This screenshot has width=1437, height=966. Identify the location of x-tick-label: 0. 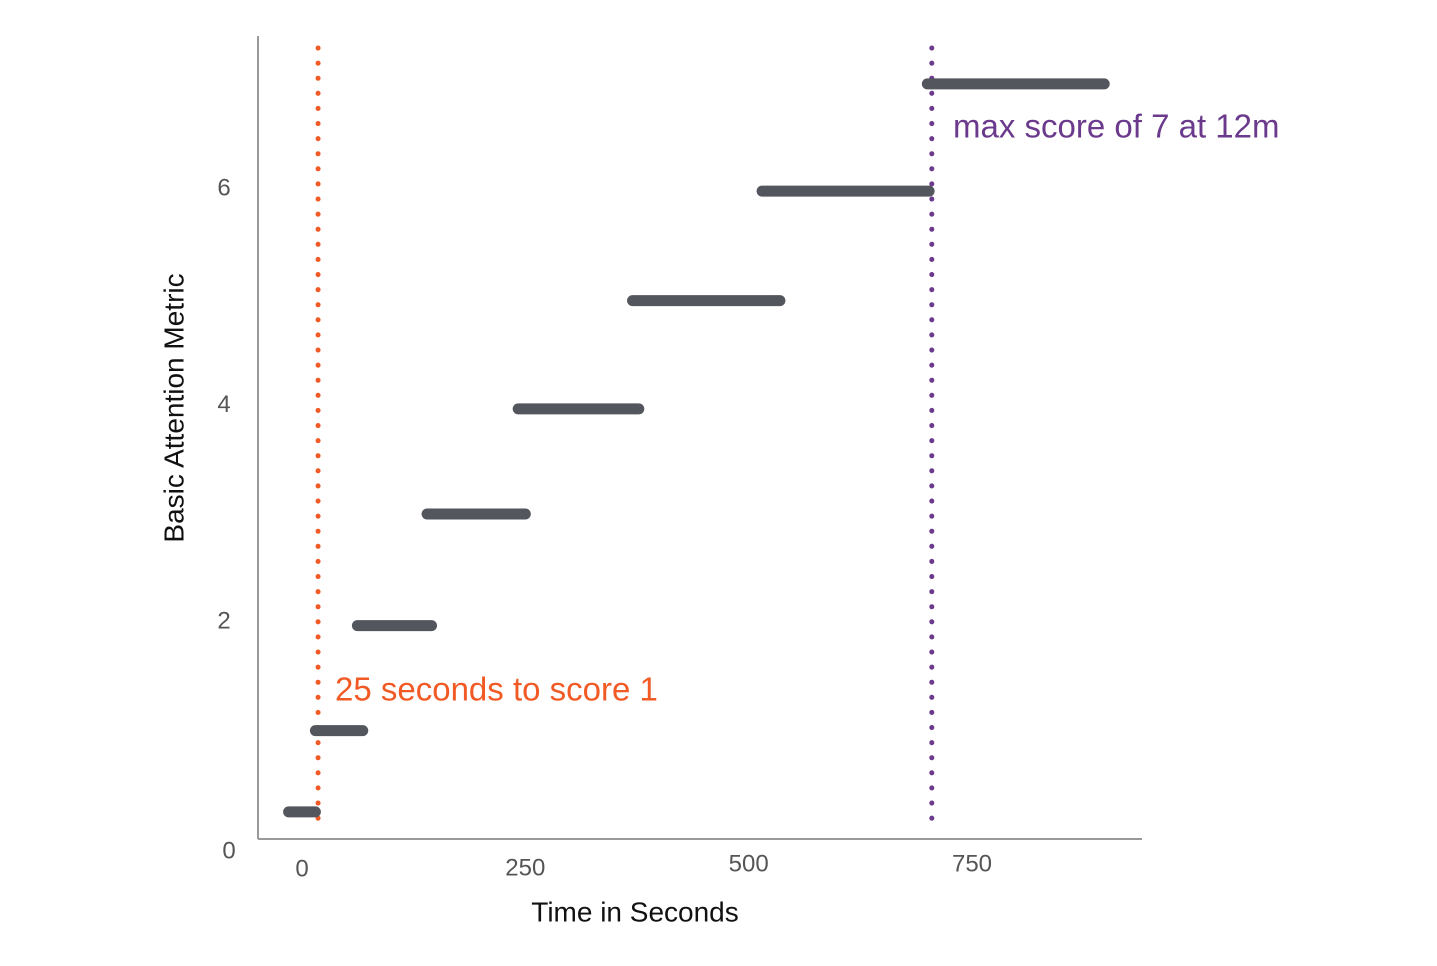
(301, 868).